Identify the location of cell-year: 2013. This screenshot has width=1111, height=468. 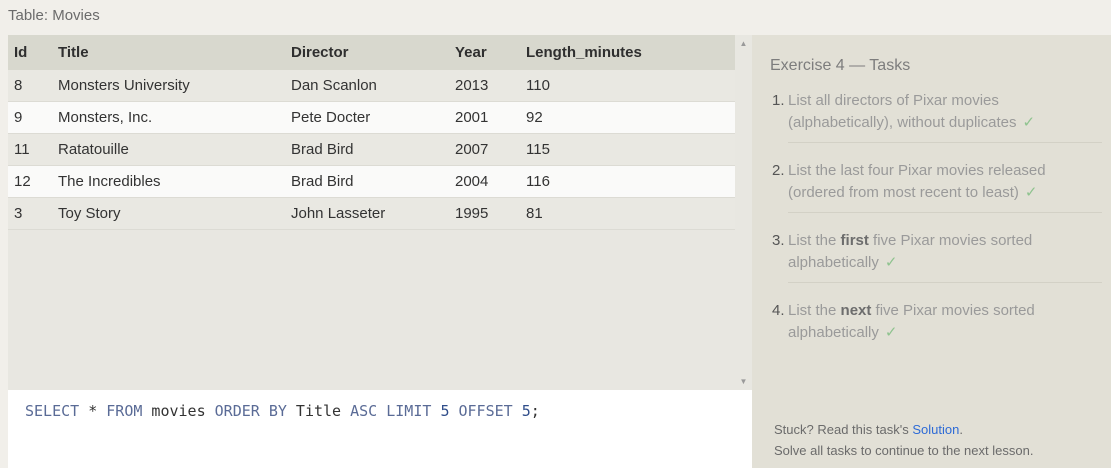
(472, 85).